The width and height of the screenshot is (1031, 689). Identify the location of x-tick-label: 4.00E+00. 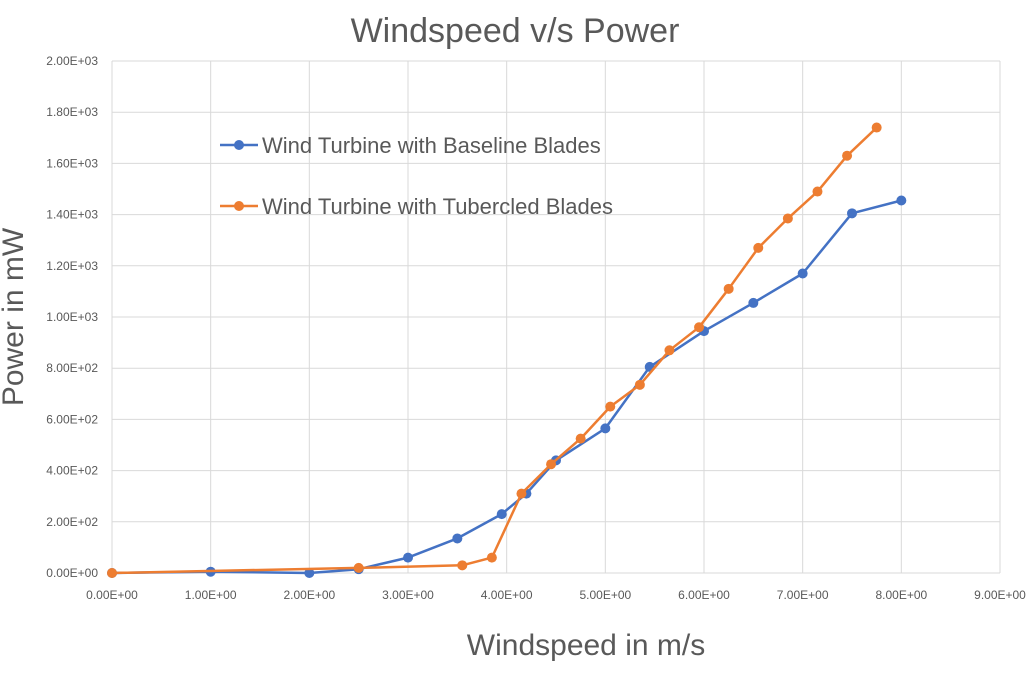
(507, 595).